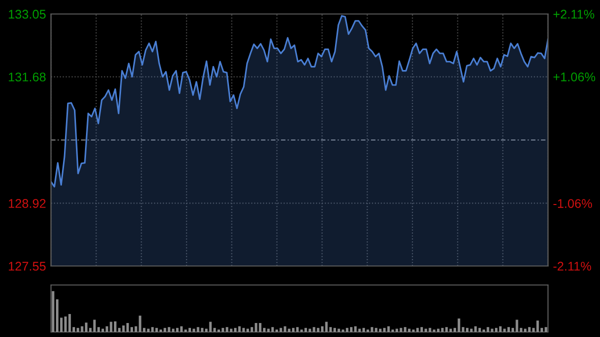  Describe the element at coordinates (572, 203) in the screenshot. I see `y2-tick-label: -1.06%` at that location.